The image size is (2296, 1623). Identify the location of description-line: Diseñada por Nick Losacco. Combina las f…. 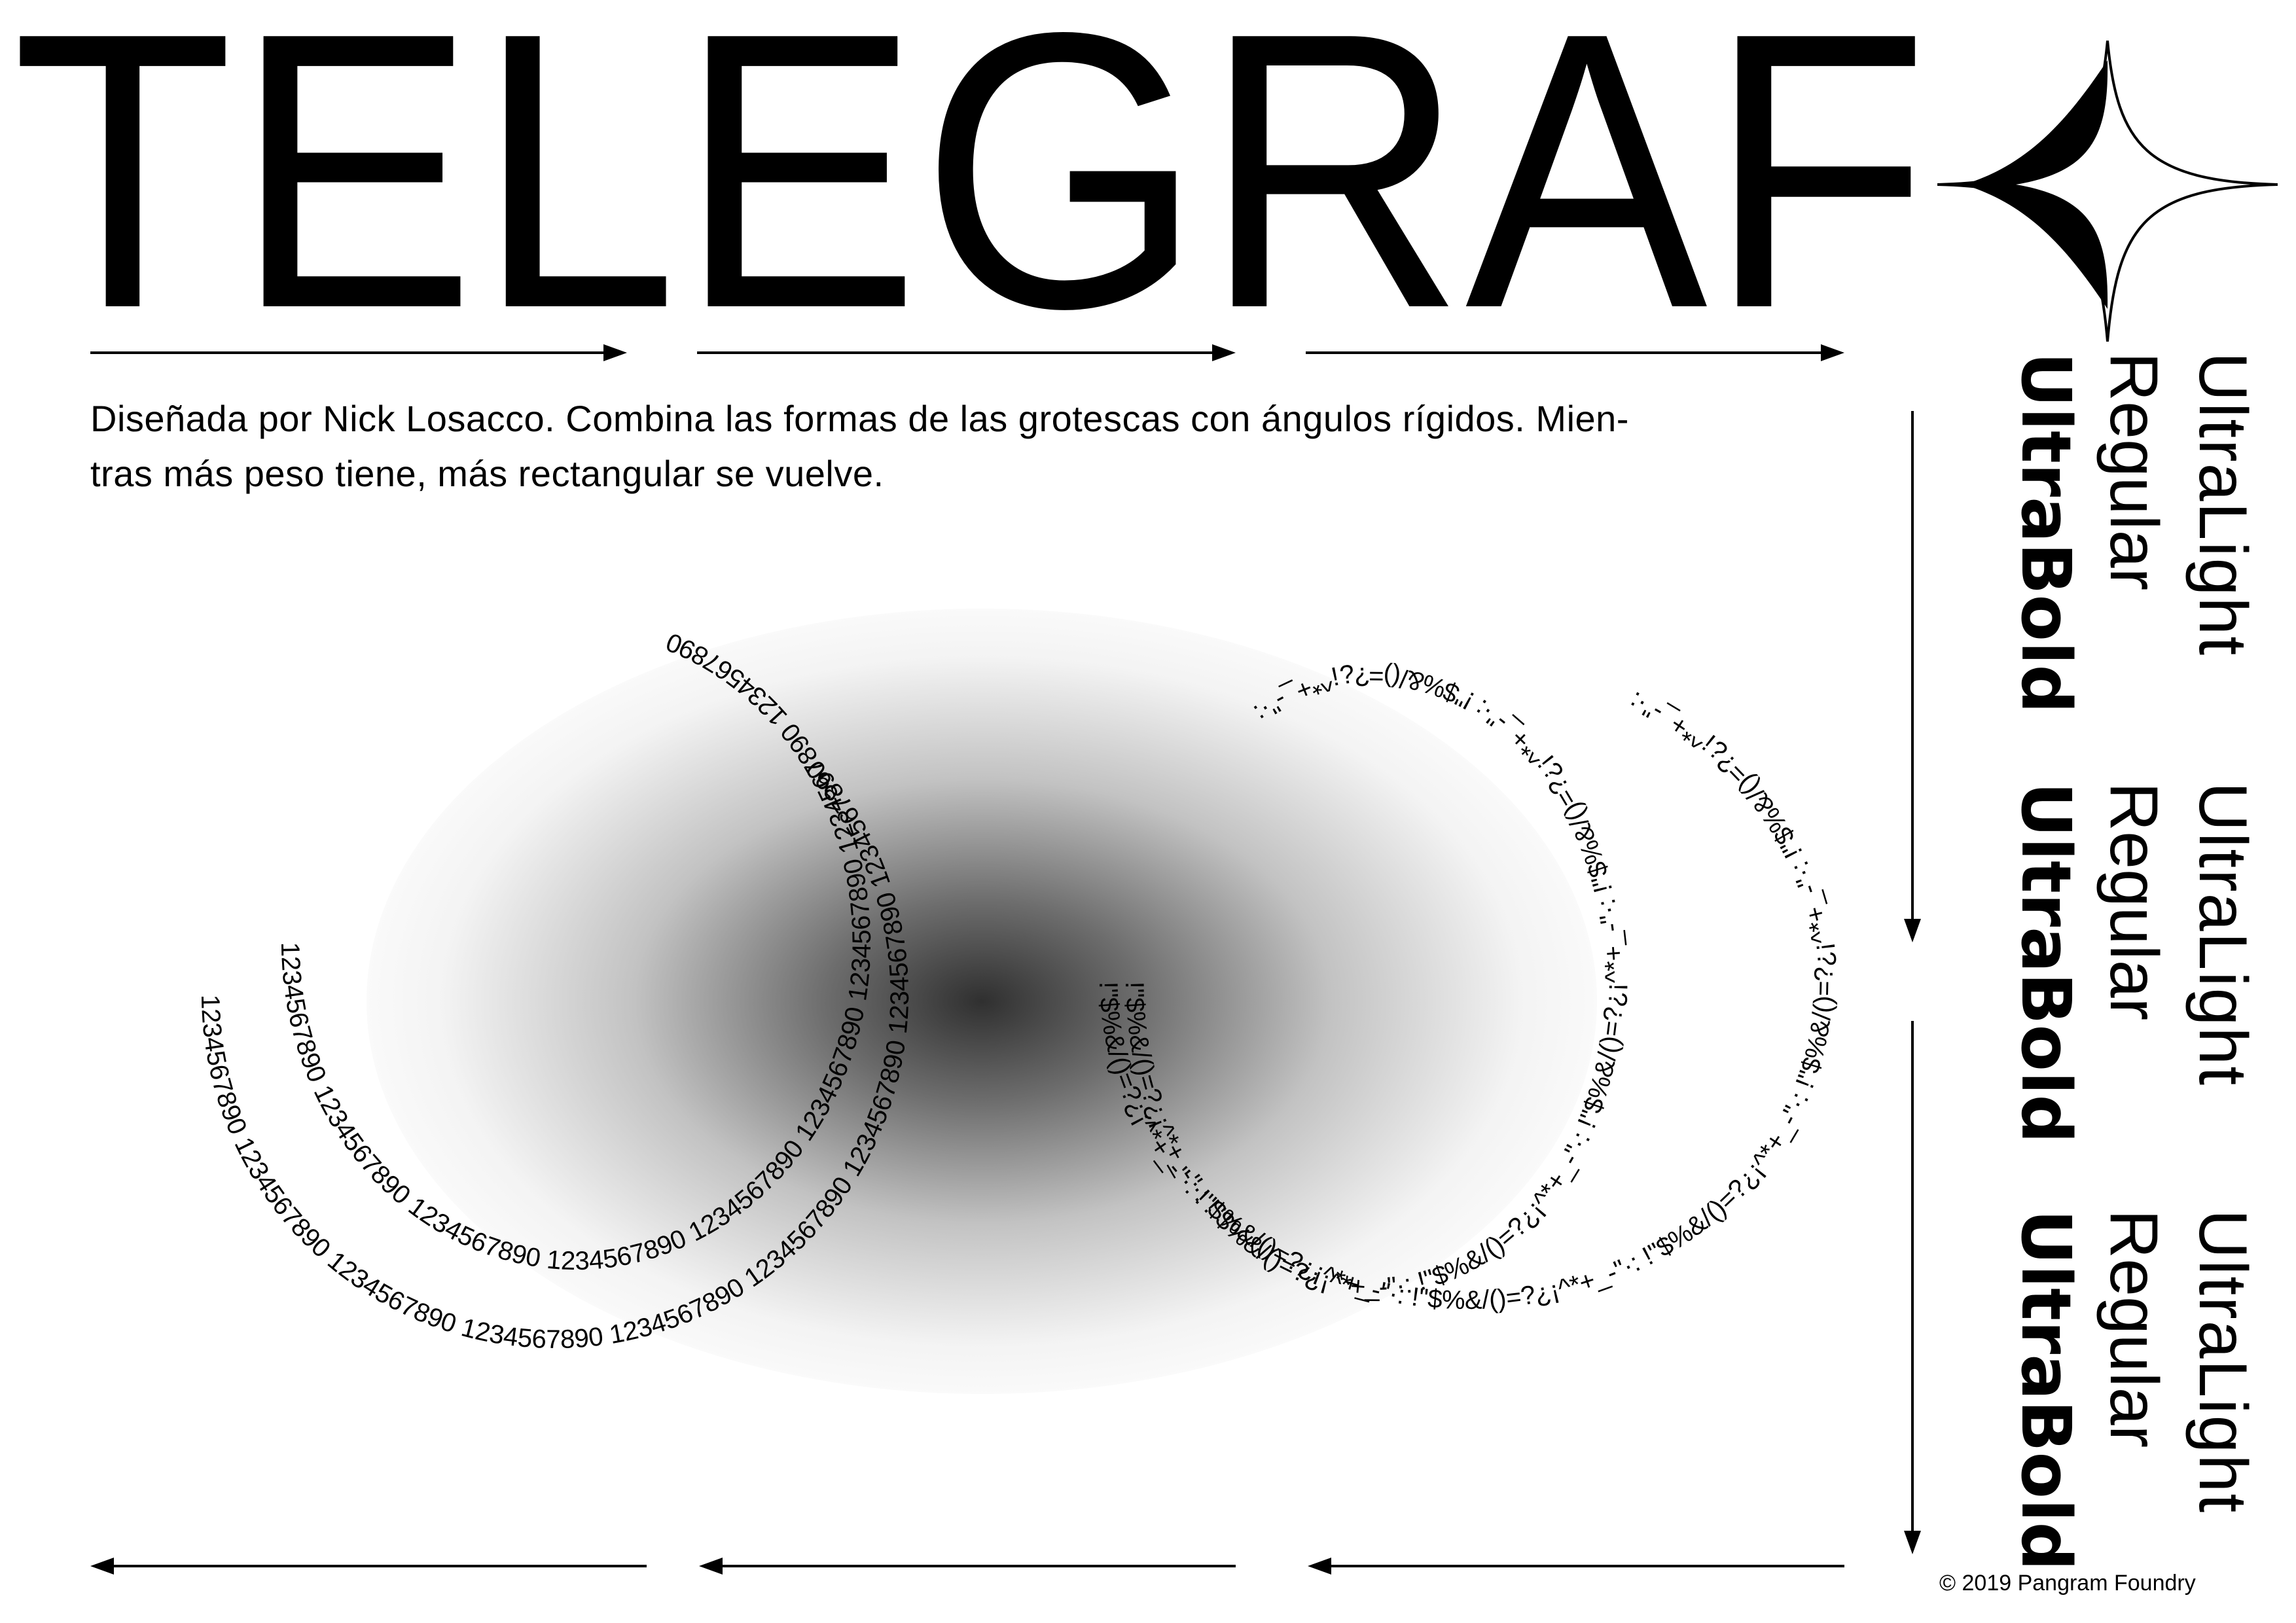
(859, 418).